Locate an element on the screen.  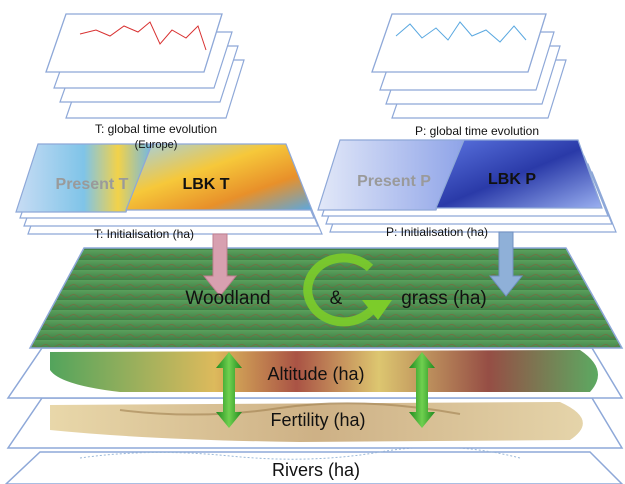
lbk-t-map is located at coordinates (219, 177).